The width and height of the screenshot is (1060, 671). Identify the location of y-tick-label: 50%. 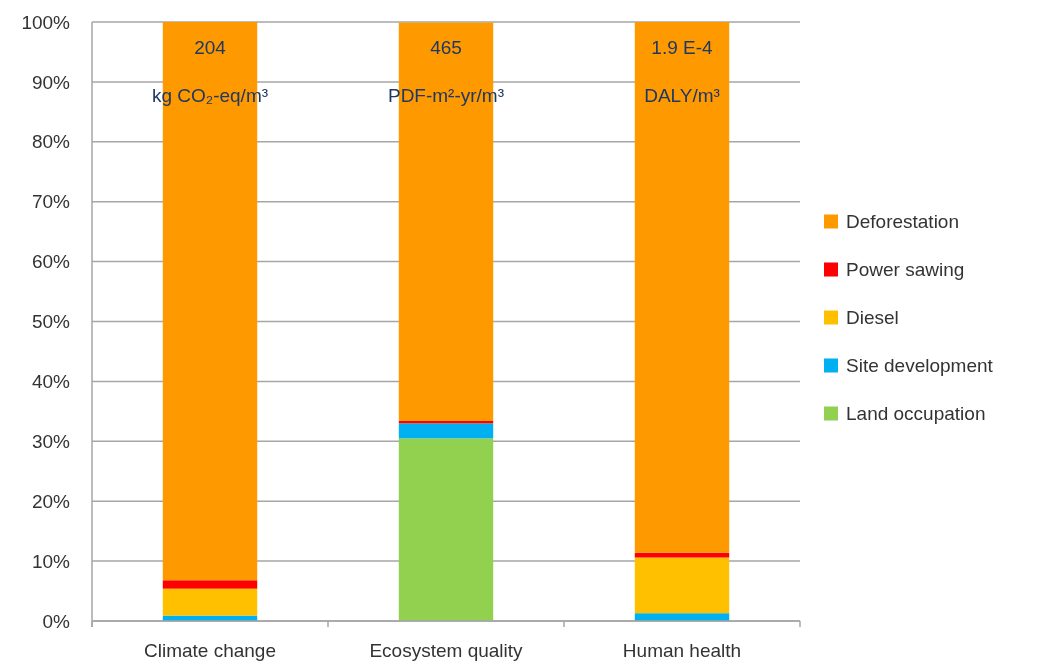
(51, 322).